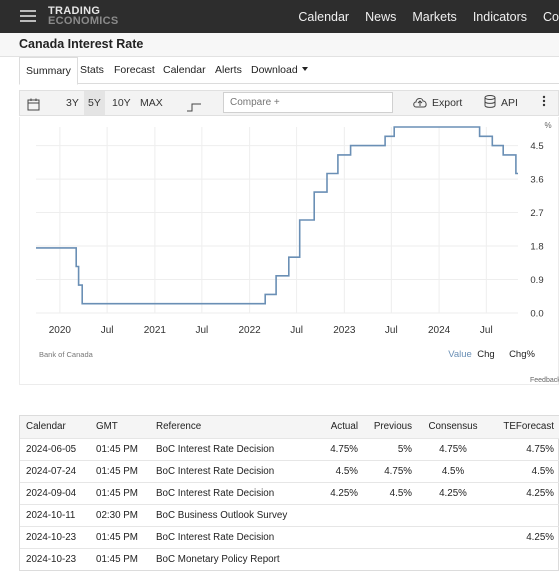 Image resolution: width=559 pixels, height=573 pixels. Describe the element at coordinates (117, 515) in the screenshot. I see `cell-time: 02:30 PM` at that location.